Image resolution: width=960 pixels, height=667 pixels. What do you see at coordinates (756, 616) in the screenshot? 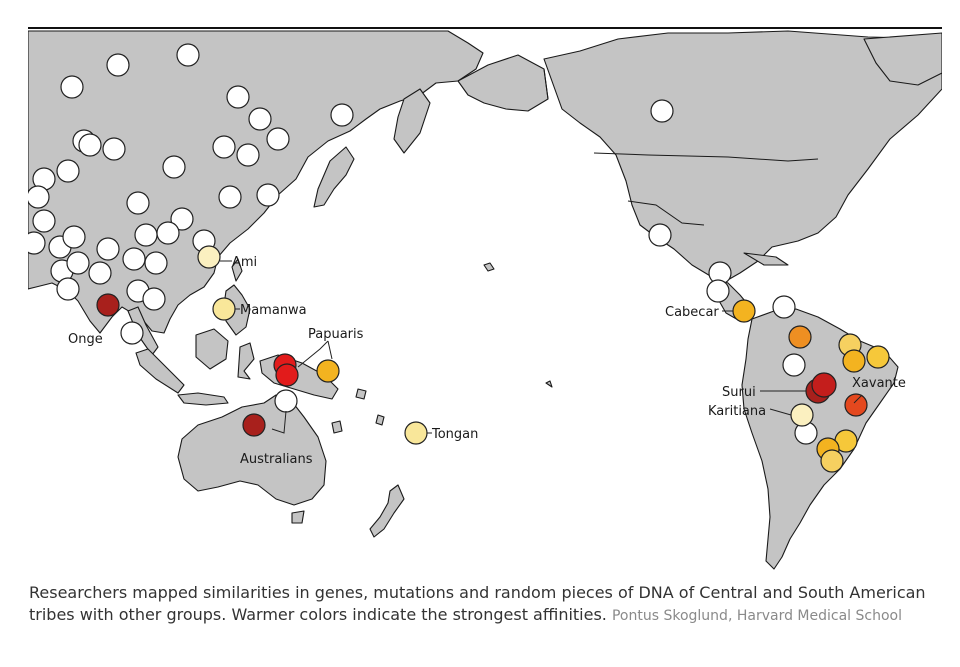
I see `photo-credit: Pontus Skoglund, Harvard Medical School` at bounding box center [756, 616].